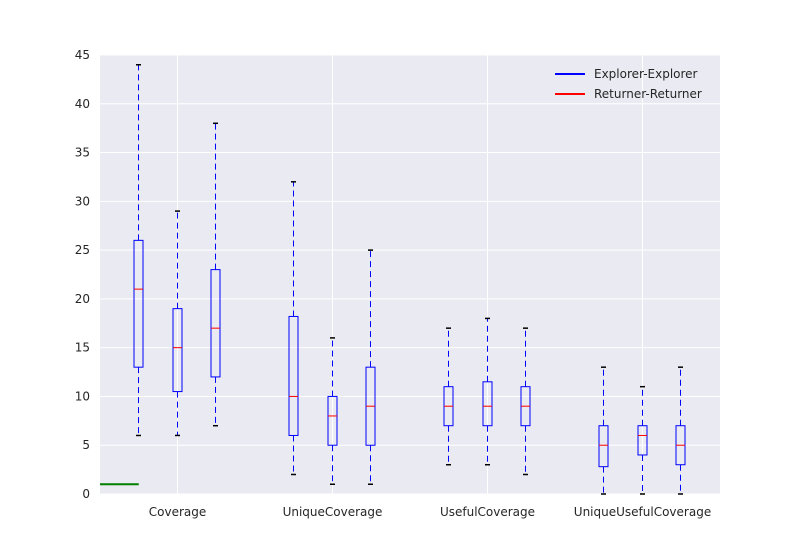 The height and width of the screenshot is (550, 800). I want to click on y-tick-label: 0, so click(86, 494).